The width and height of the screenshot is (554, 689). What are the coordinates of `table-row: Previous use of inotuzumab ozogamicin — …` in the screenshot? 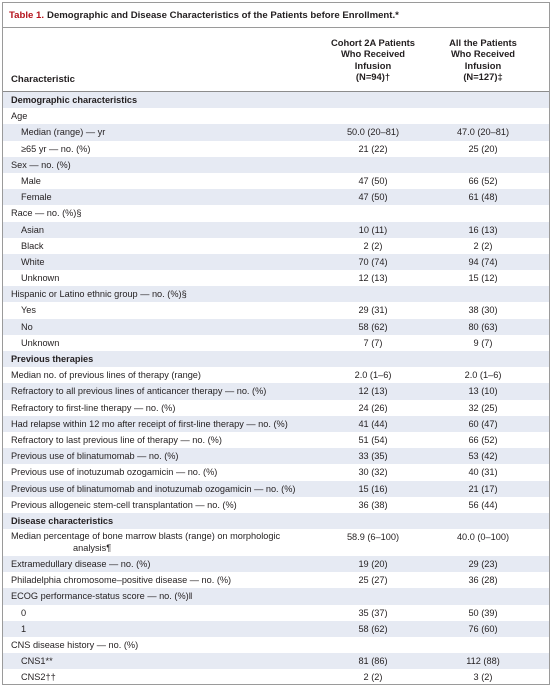 It's located at (276, 472).